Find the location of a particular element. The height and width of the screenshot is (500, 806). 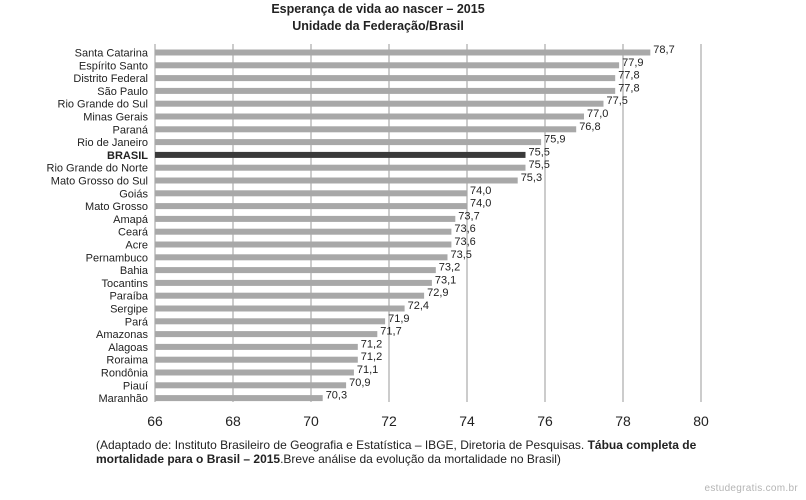

category-label: Rio Grande do Sul is located at coordinates (103, 105).